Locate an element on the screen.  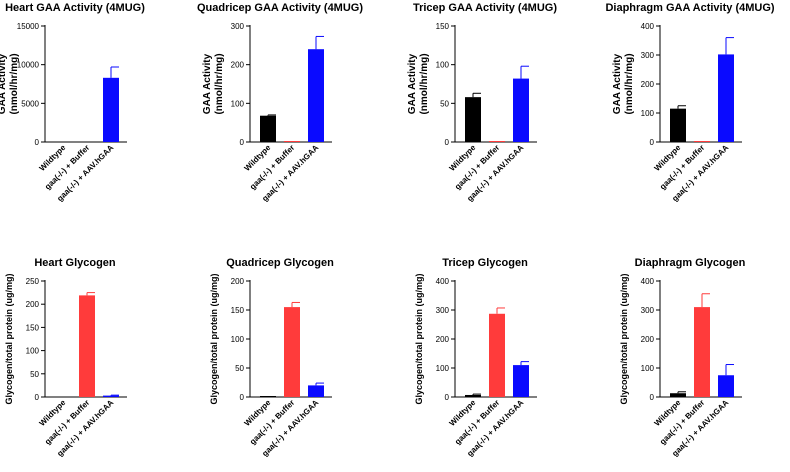
heart-glycogen-y-label-line-0: Glycogen/total protein (ug/mg) is located at coordinates (9, 339).